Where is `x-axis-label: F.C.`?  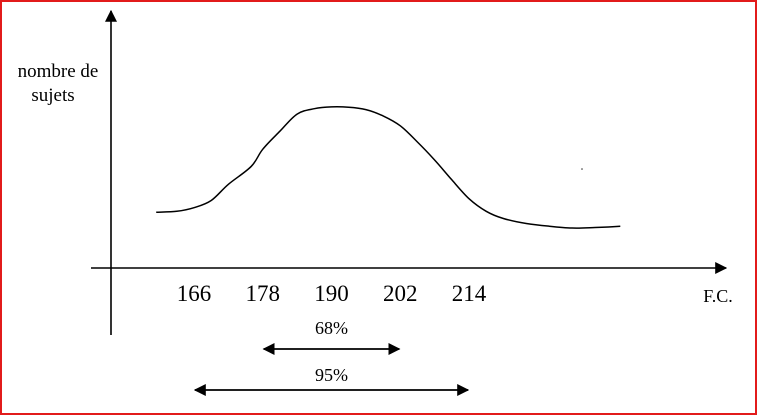 x-axis-label: F.C. is located at coordinates (718, 296).